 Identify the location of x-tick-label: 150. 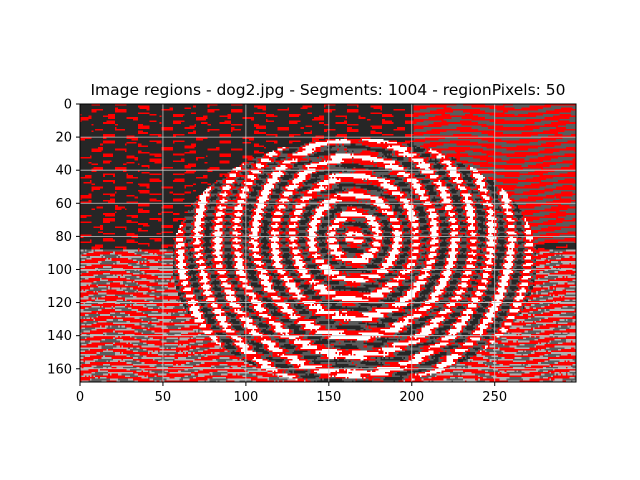
(328, 397).